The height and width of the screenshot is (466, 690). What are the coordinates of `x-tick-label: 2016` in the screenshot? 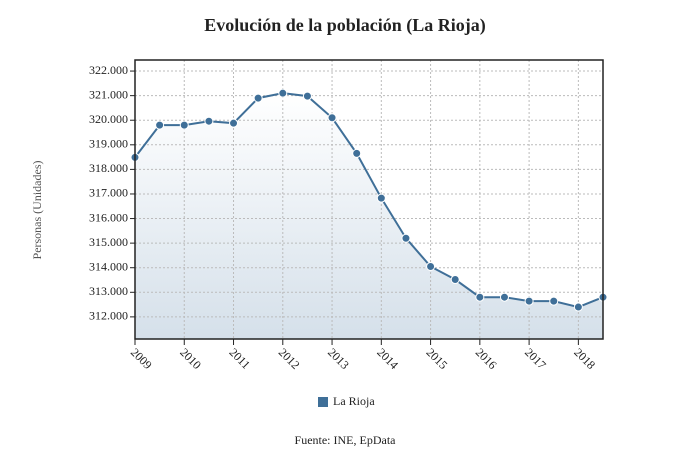 It's located at (486, 358).